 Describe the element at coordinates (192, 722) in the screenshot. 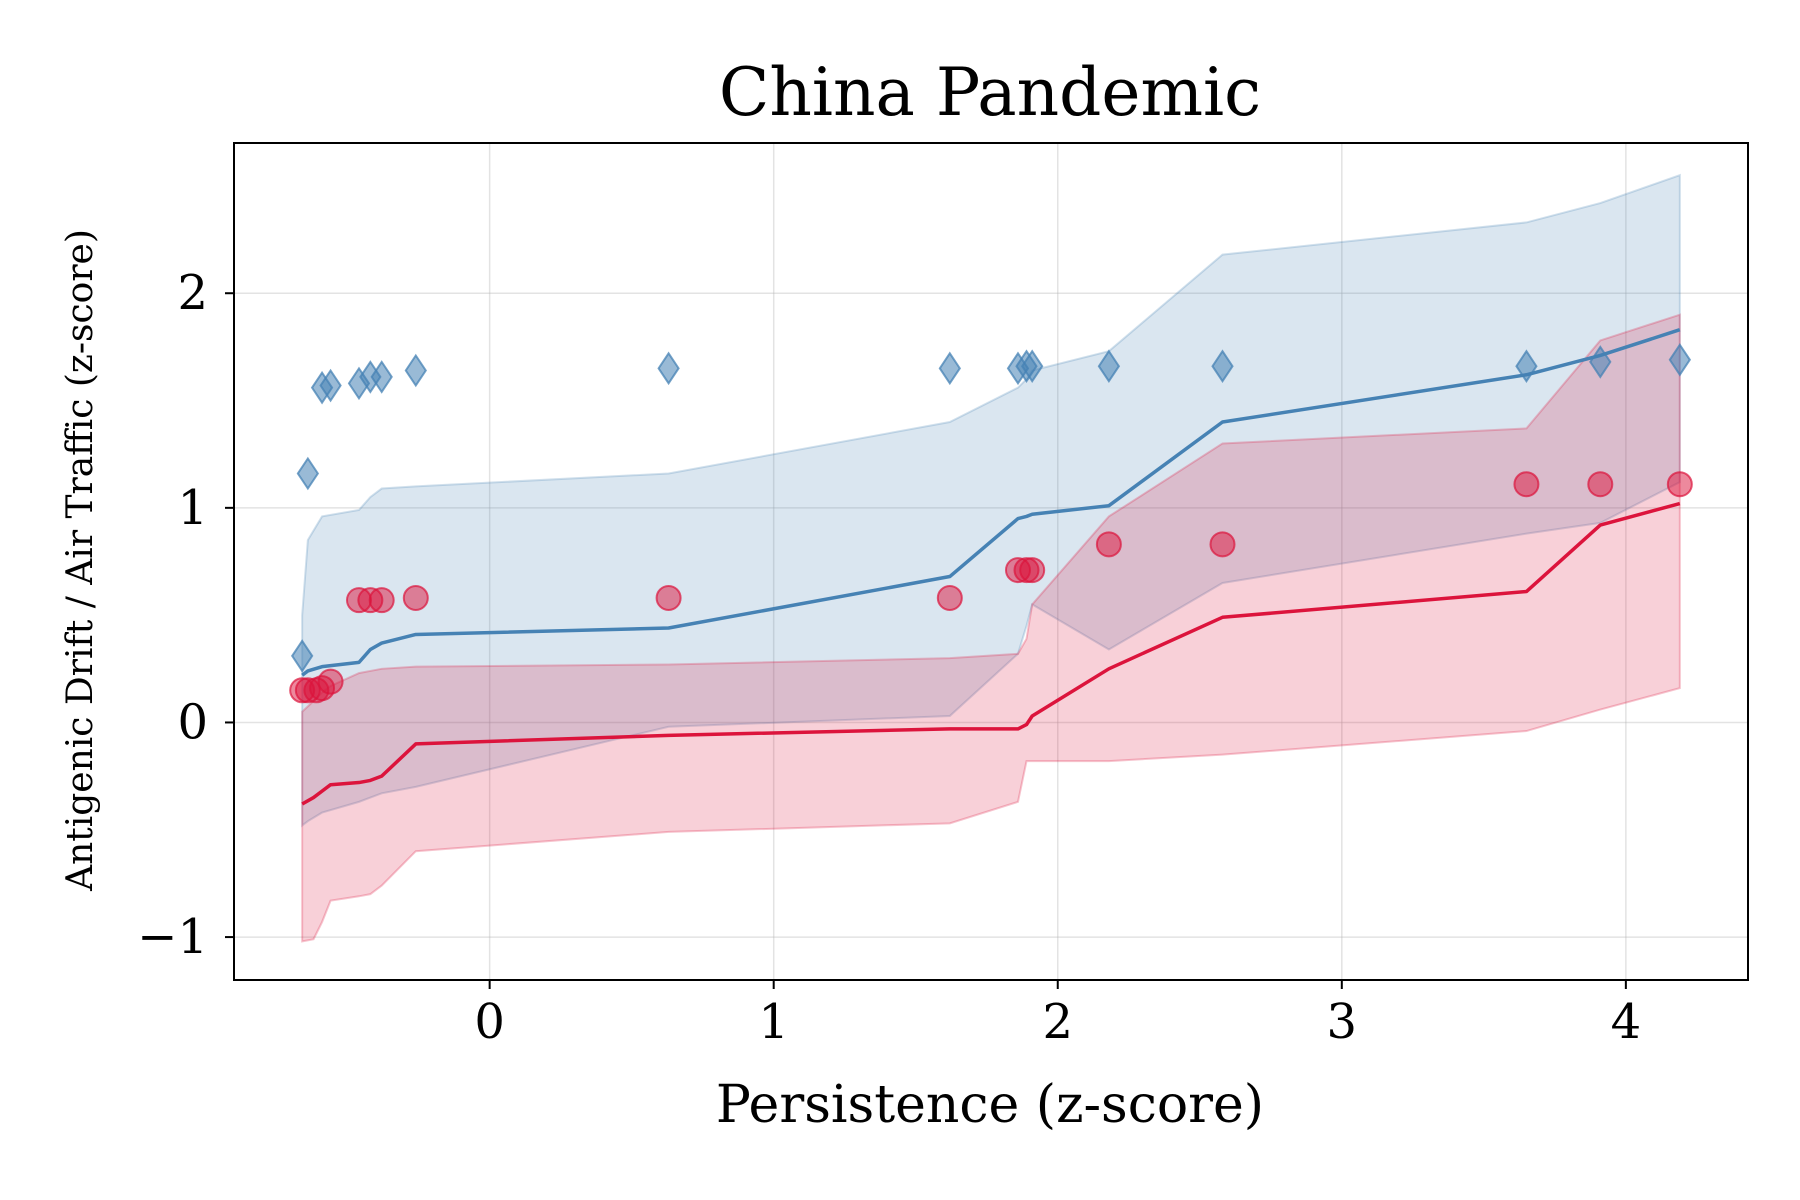

I see `y-tick-label: 0` at that location.